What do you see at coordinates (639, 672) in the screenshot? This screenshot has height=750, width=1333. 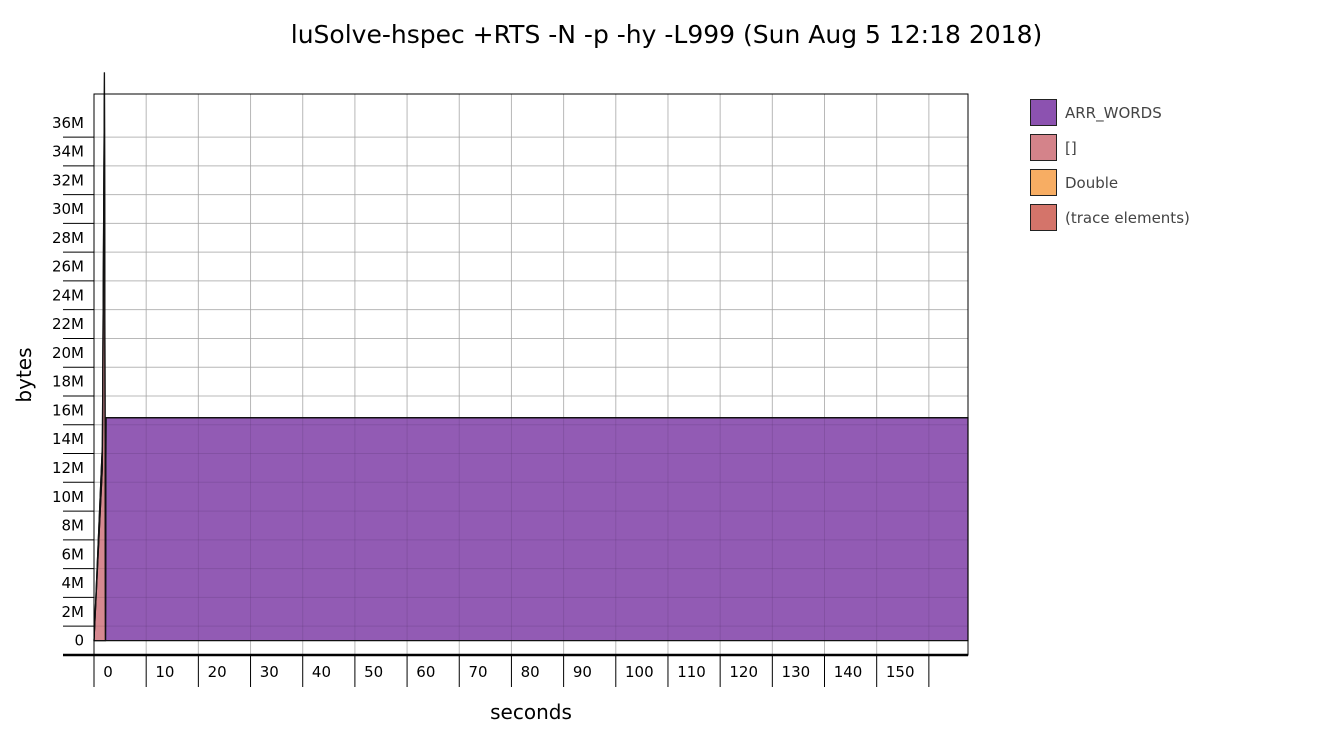 I see `x-tick-label: 100` at bounding box center [639, 672].